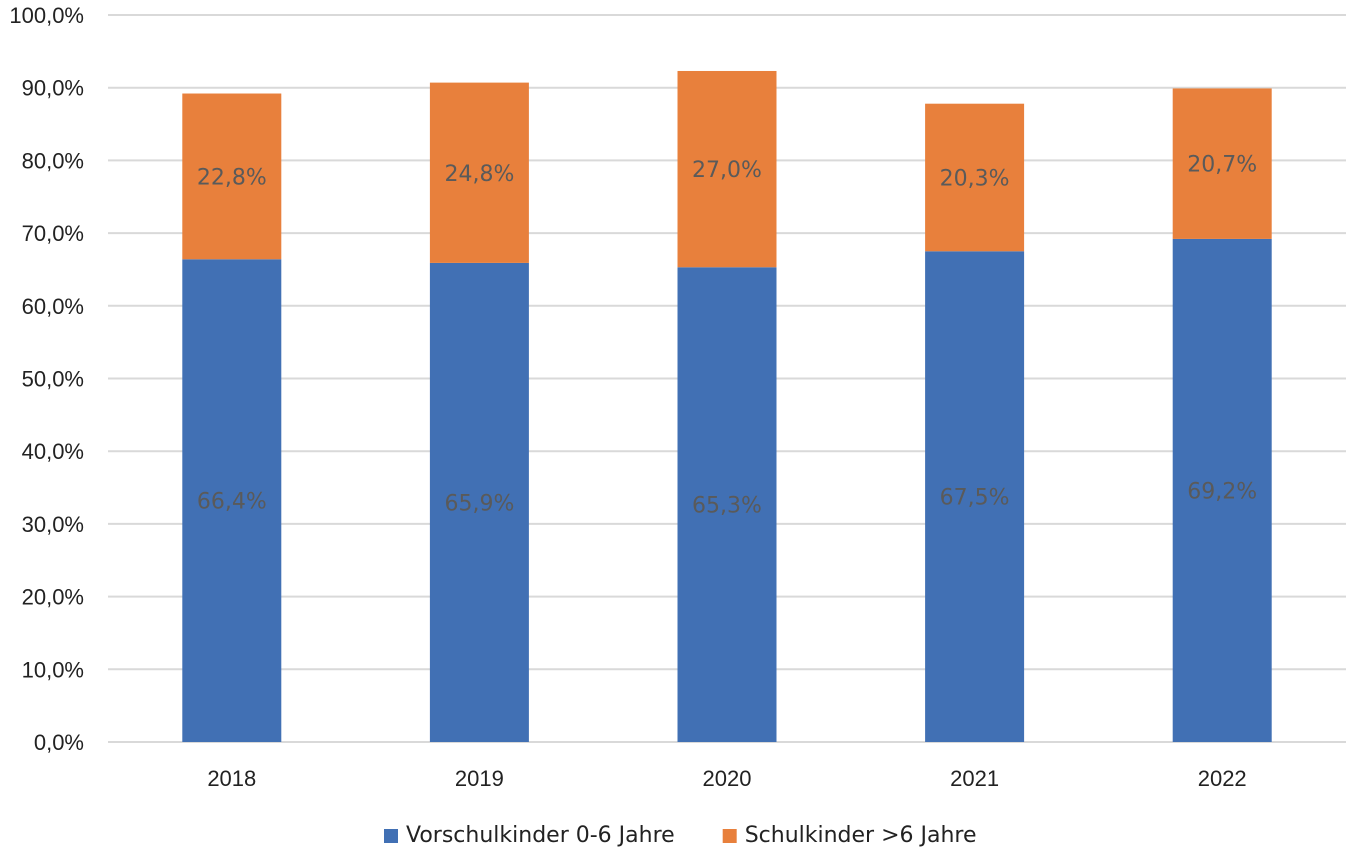 This screenshot has height=858, width=1346. Describe the element at coordinates (53, 160) in the screenshot. I see `y-tick-label: 80,0%` at that location.